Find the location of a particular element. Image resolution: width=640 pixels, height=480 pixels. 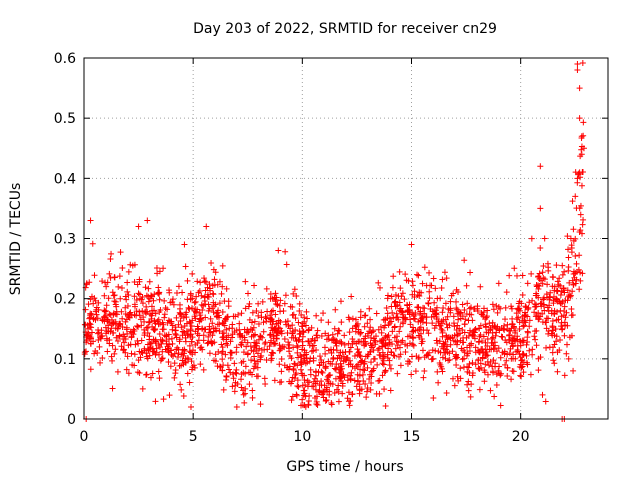

x-tick-label: 15 is located at coordinates (412, 437).